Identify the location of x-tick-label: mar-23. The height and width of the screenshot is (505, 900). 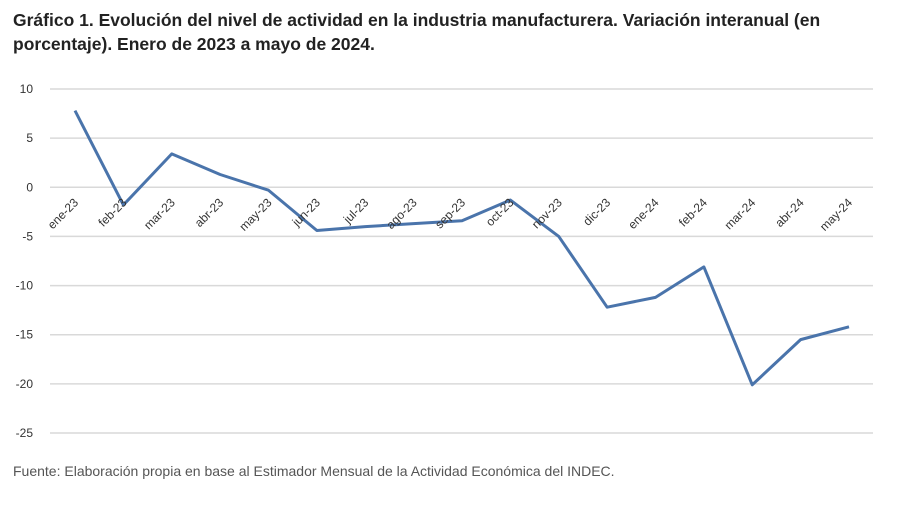
(159, 213).